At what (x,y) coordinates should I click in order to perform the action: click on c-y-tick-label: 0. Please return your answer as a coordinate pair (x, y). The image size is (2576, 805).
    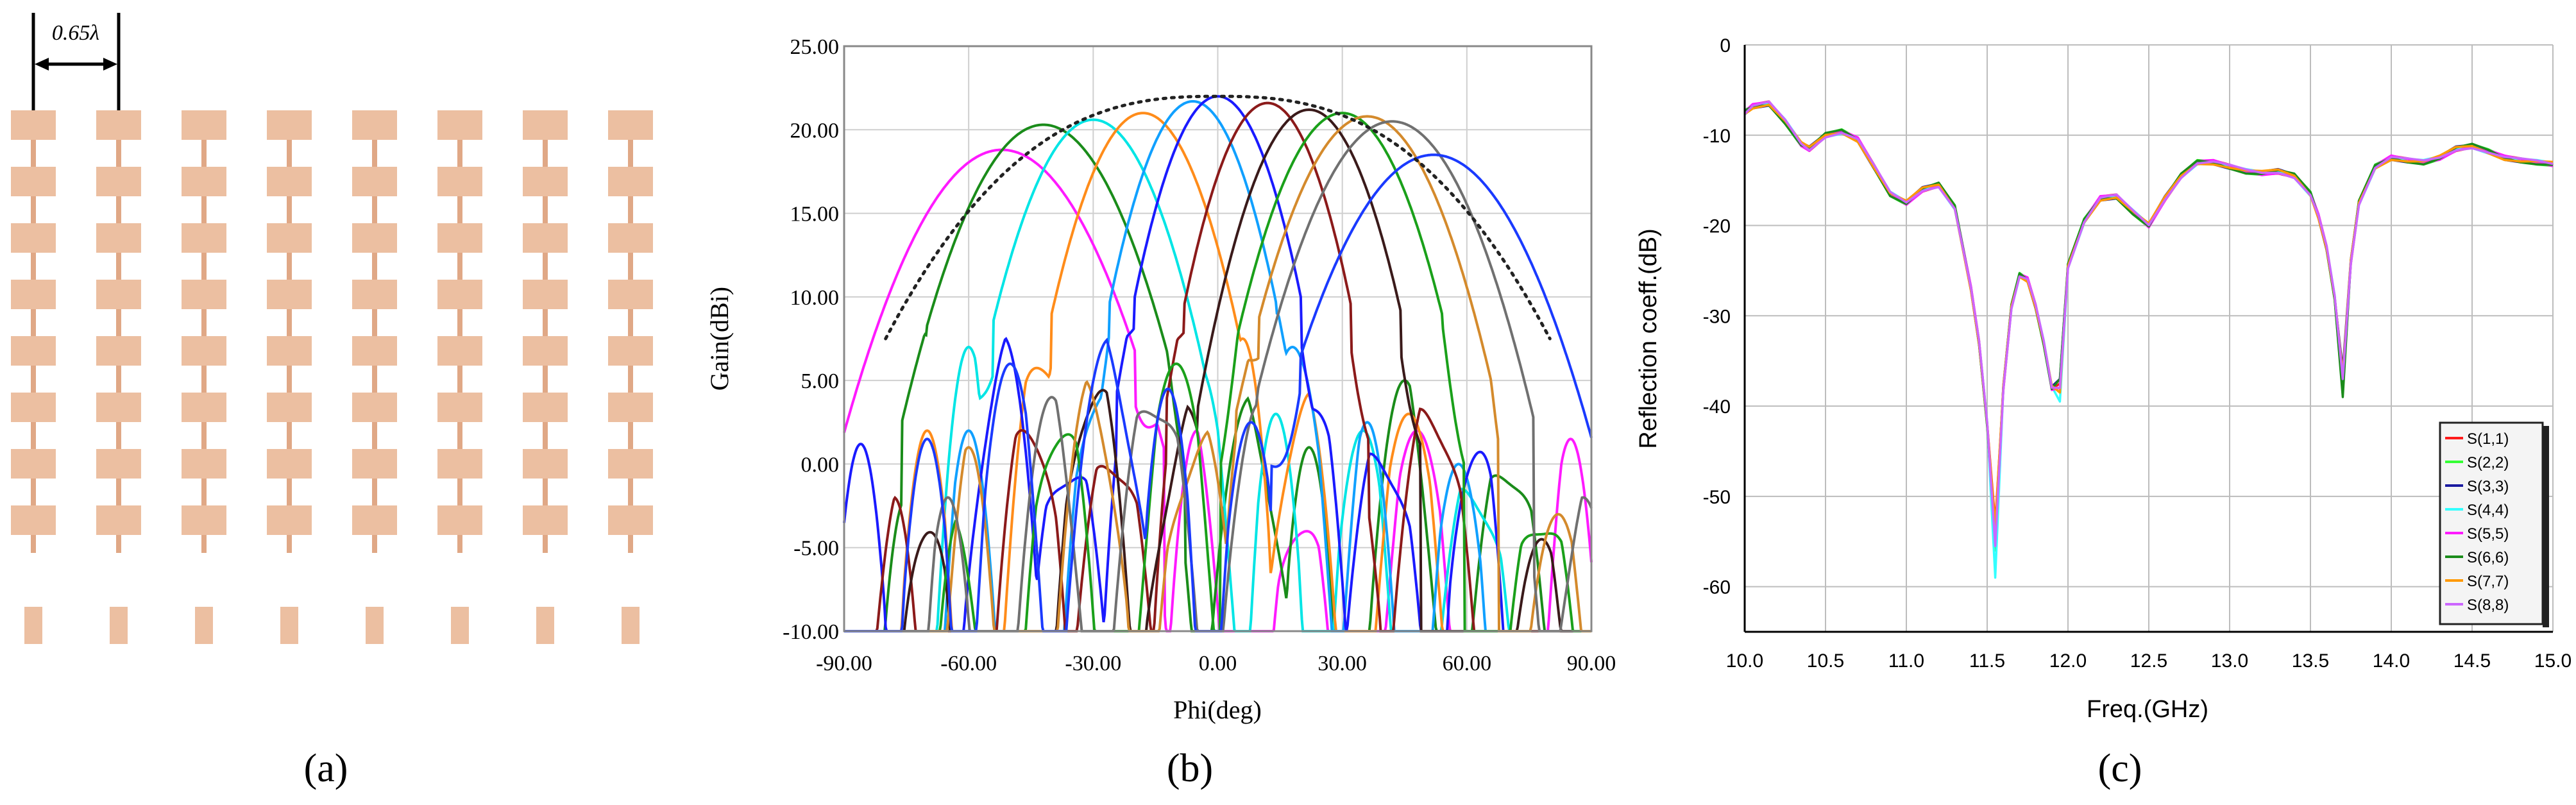
    Looking at the image, I should click on (1725, 45).